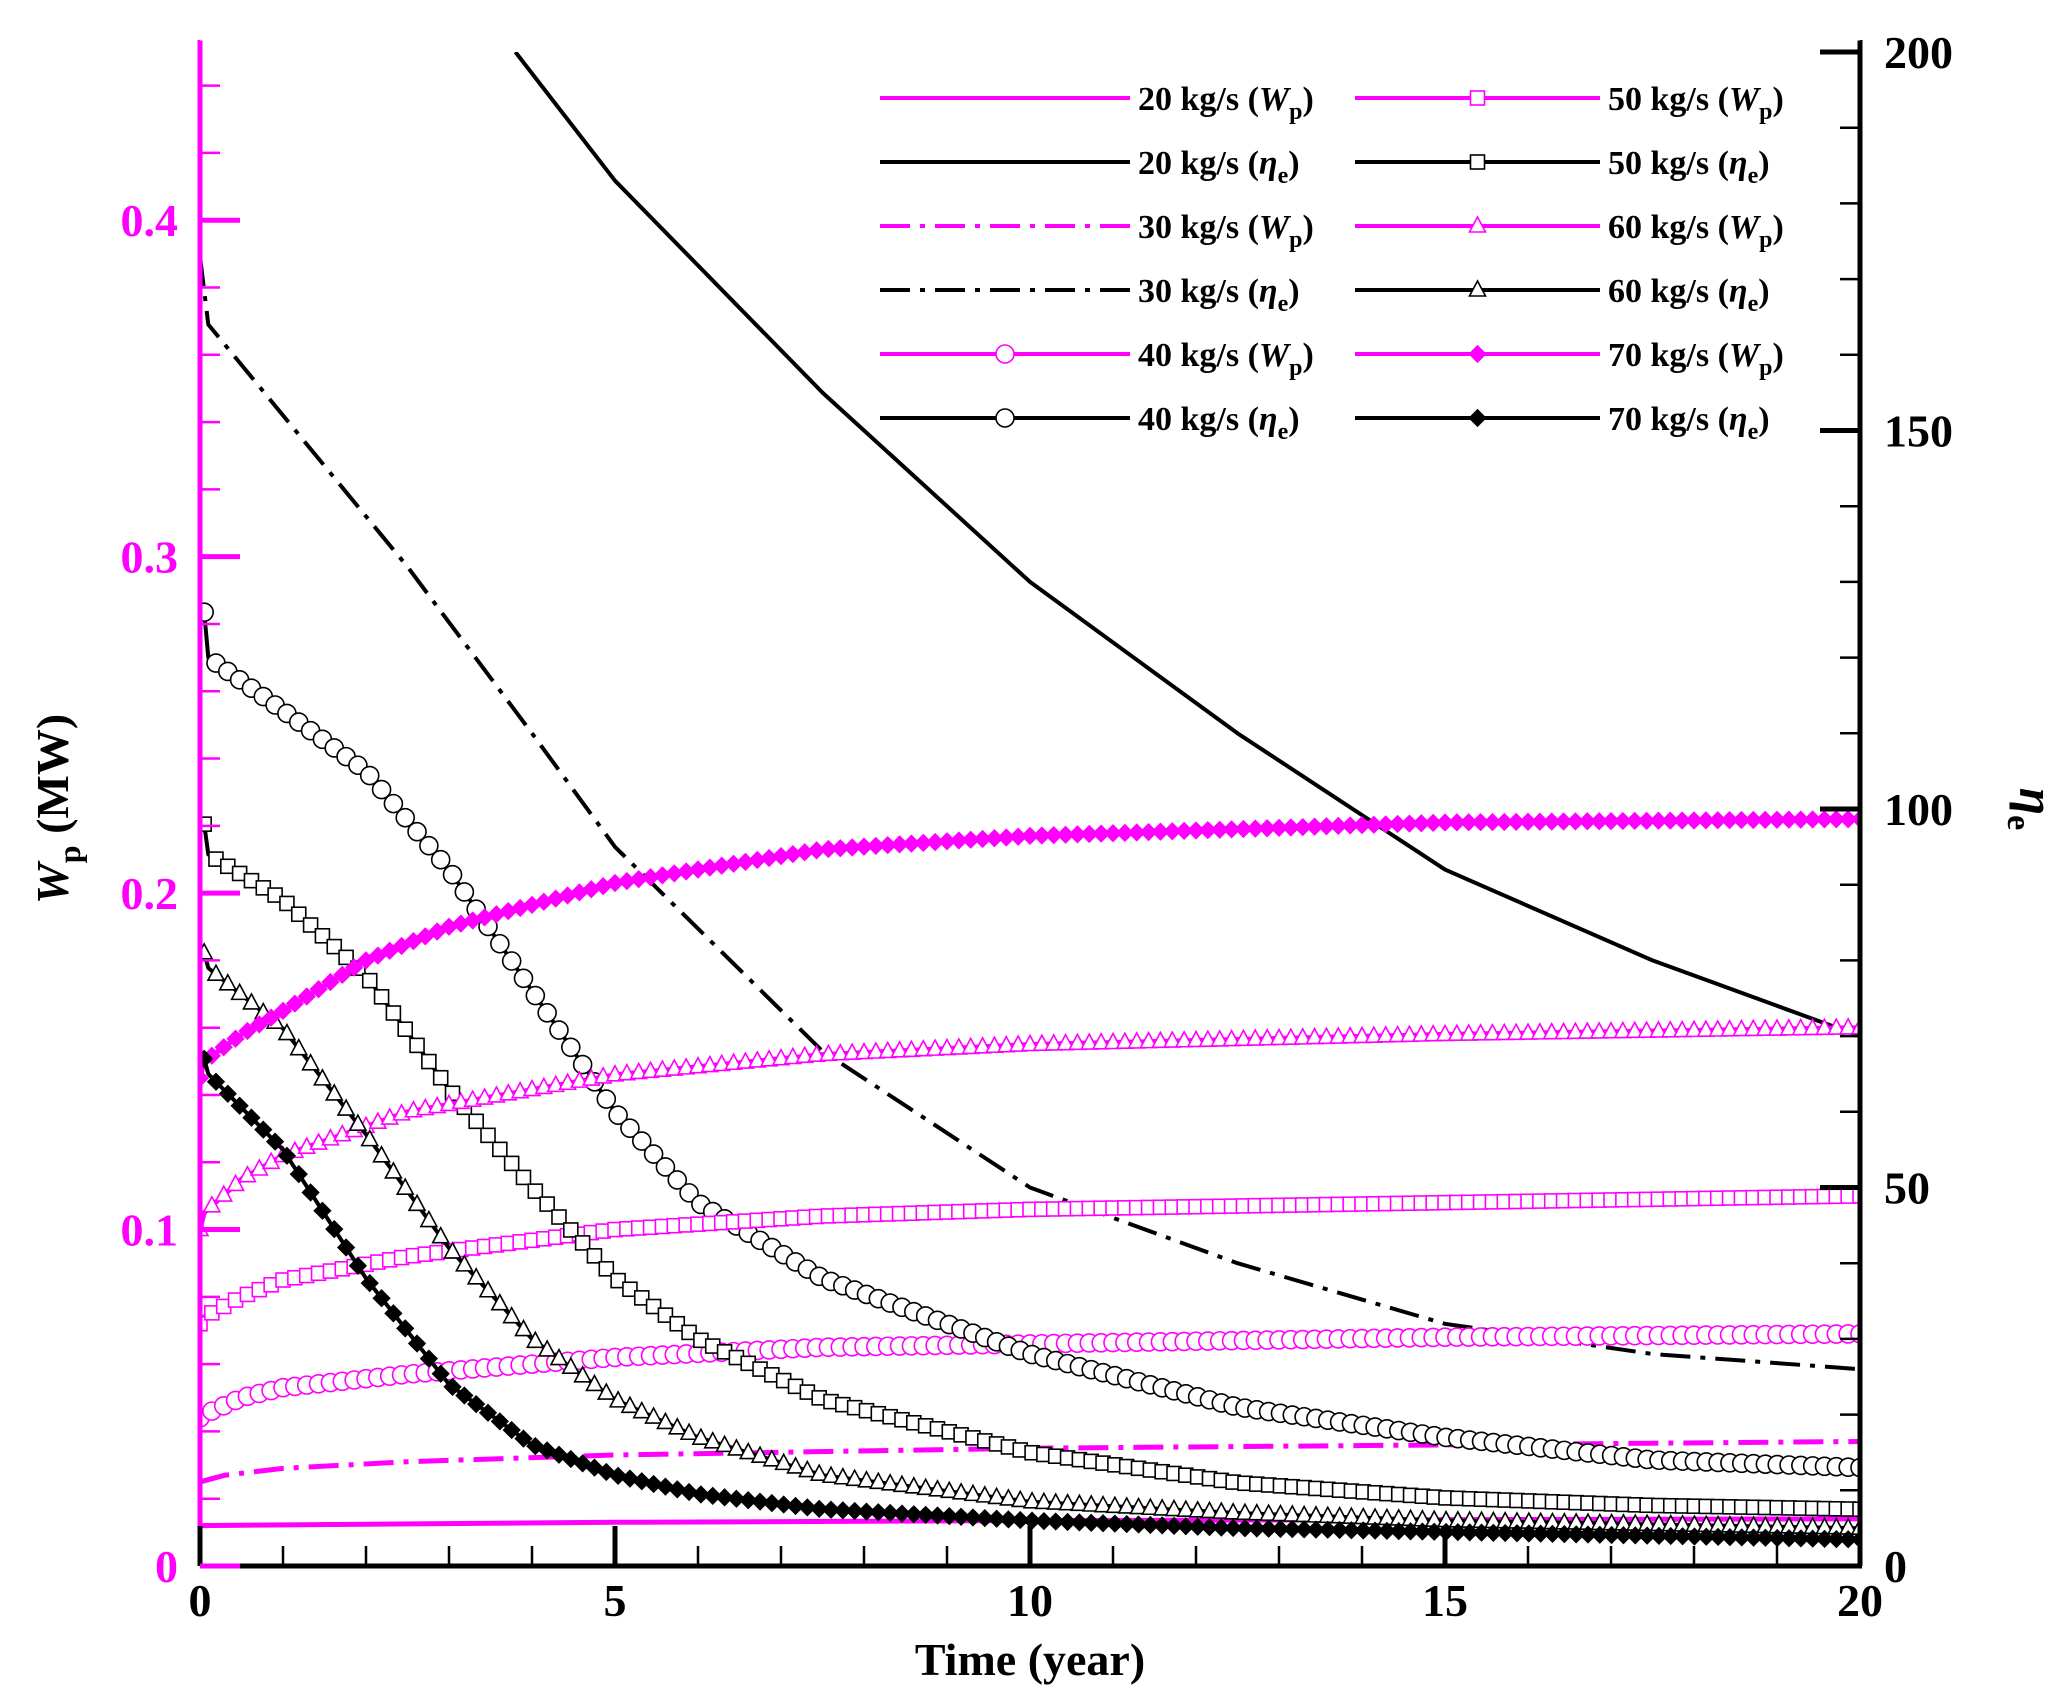 This screenshot has width=2051, height=1702. Describe the element at coordinates (1753, 304) in the screenshot. I see `legend-label-sub: e` at that location.